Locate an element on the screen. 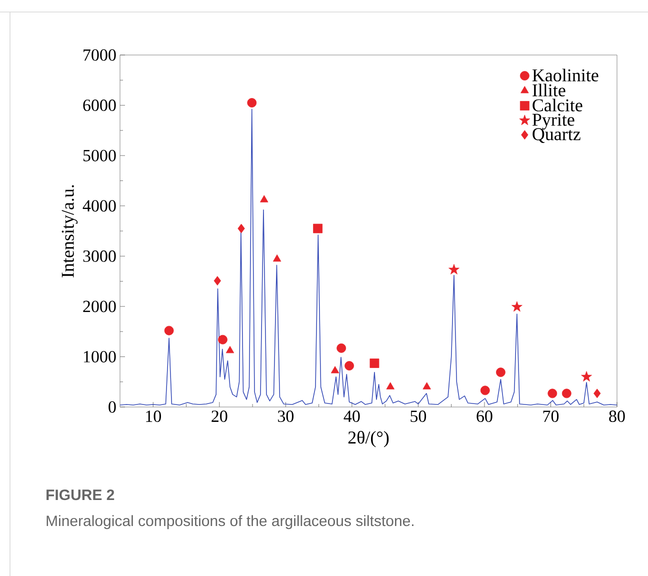 Image resolution: width=648 pixels, height=576 pixels. x-axis-title: 2θ/(°) is located at coordinates (368, 439).